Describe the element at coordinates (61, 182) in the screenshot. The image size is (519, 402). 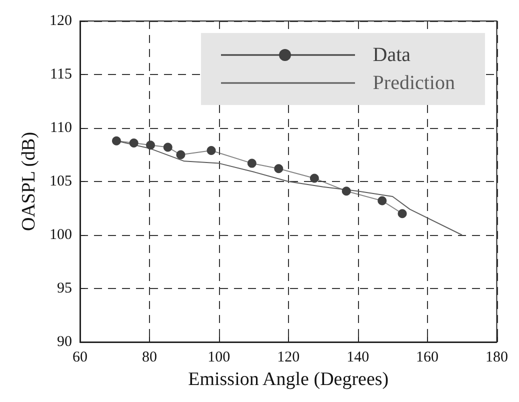
I see `y-tick-label: 105` at that location.